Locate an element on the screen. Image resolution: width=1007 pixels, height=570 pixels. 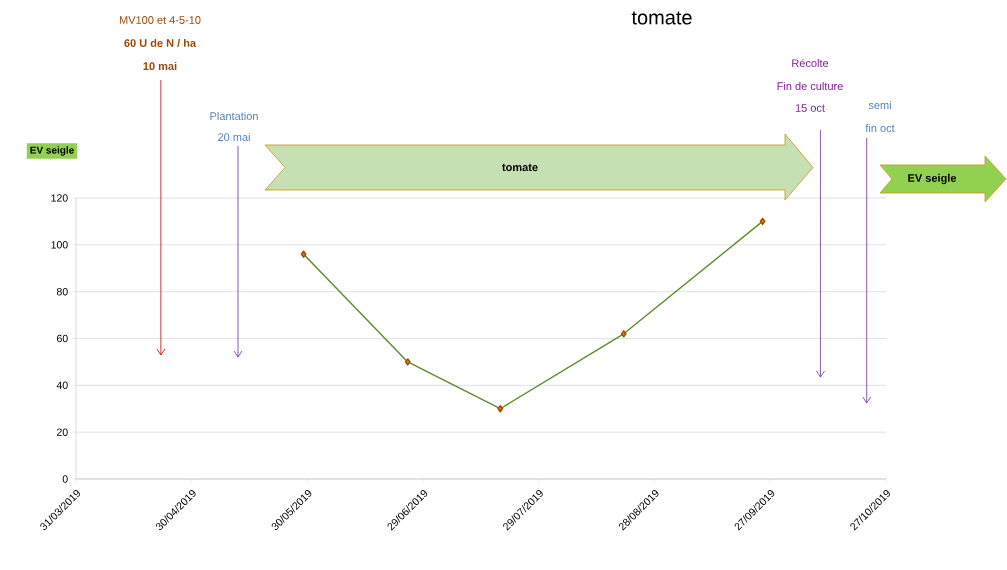
text: Fin de culture is located at coordinates (810, 86).